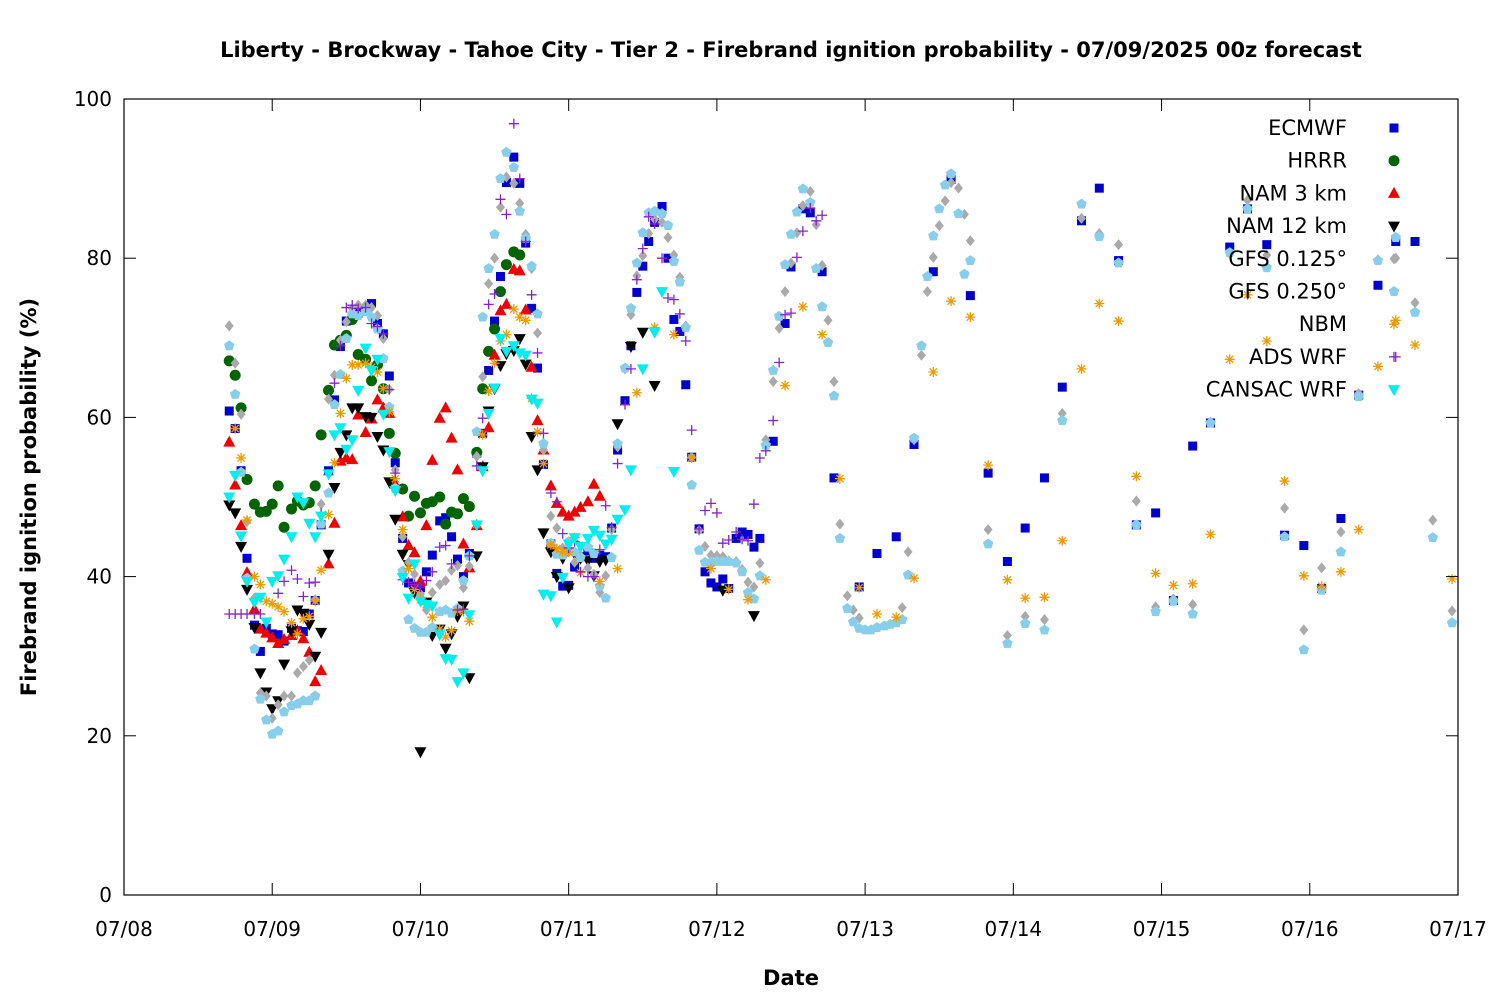  What do you see at coordinates (569, 929) in the screenshot?
I see `x-tick-label: 07/11` at bounding box center [569, 929].